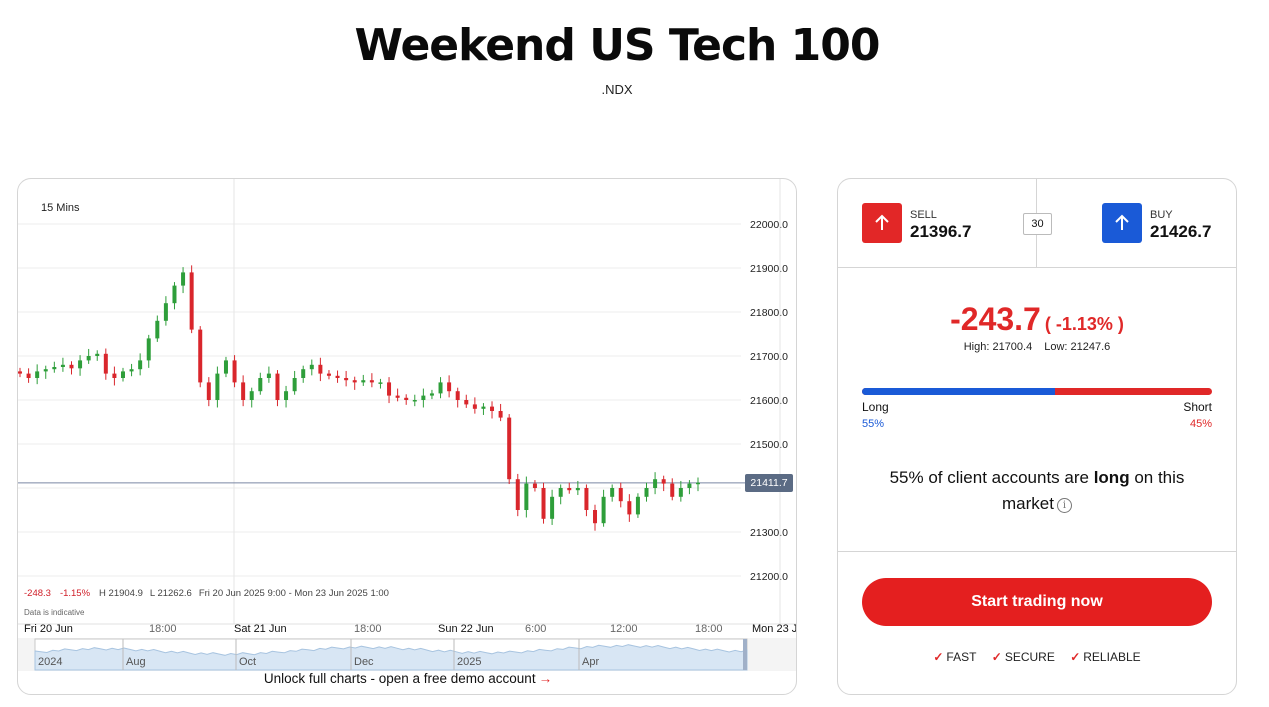 This screenshot has width=1269, height=707. Describe the element at coordinates (466, 629) in the screenshot. I see `x-tick-label: Sun 22 Jun` at that location.